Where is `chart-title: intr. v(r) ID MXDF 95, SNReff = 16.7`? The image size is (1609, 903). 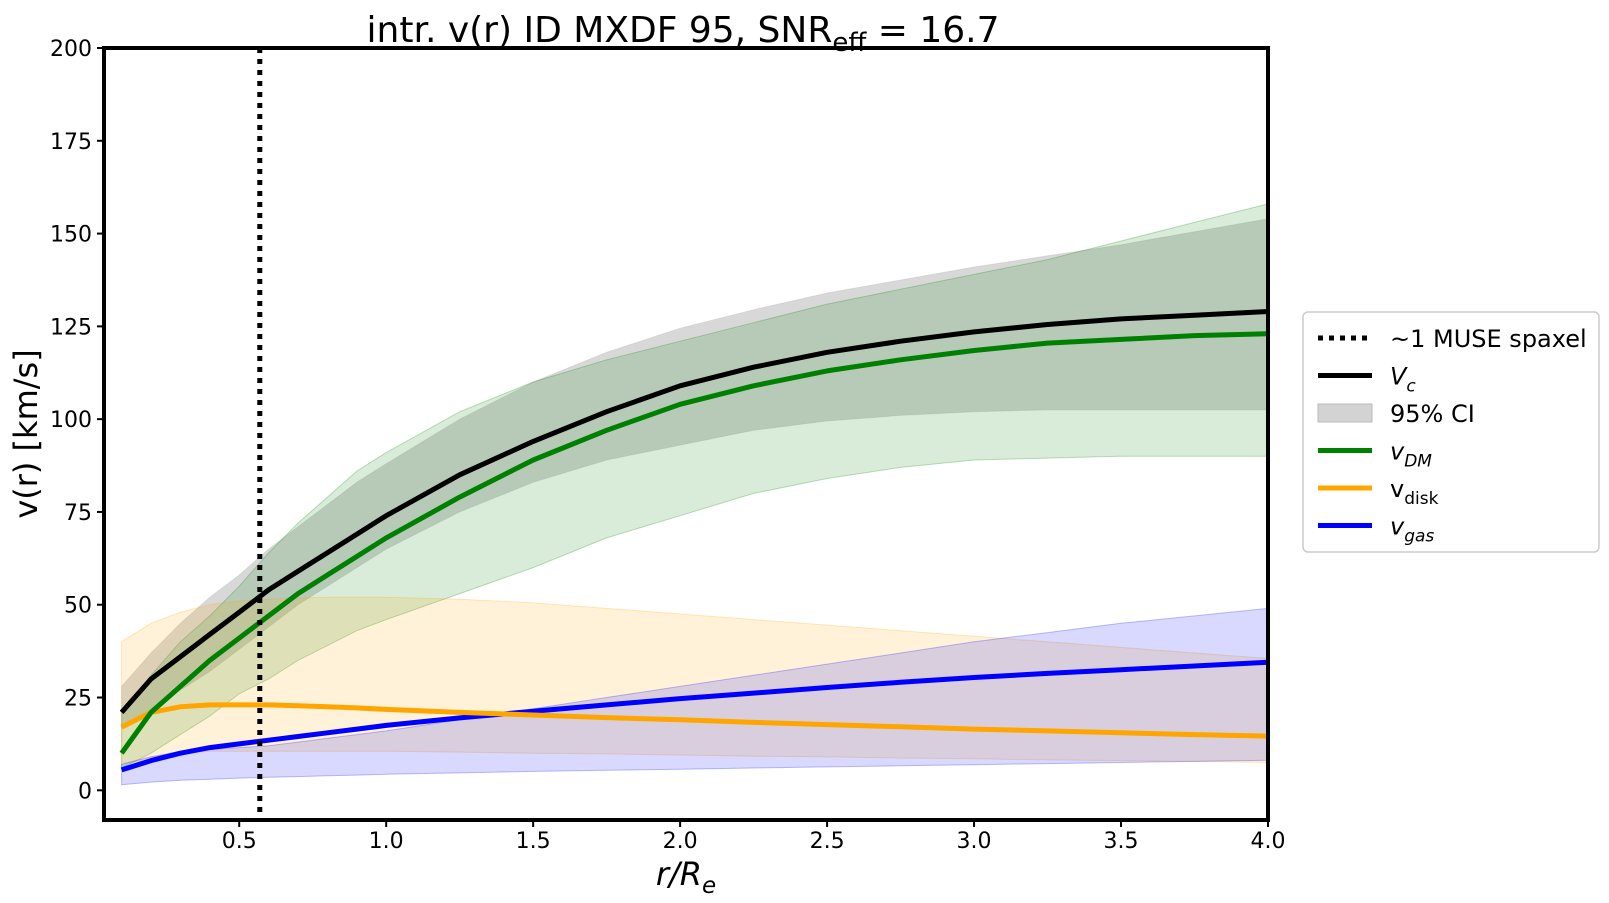
chart-title: intr. v(r) ID MXDF 95, SNReff = 16.7 is located at coordinates (683, 34).